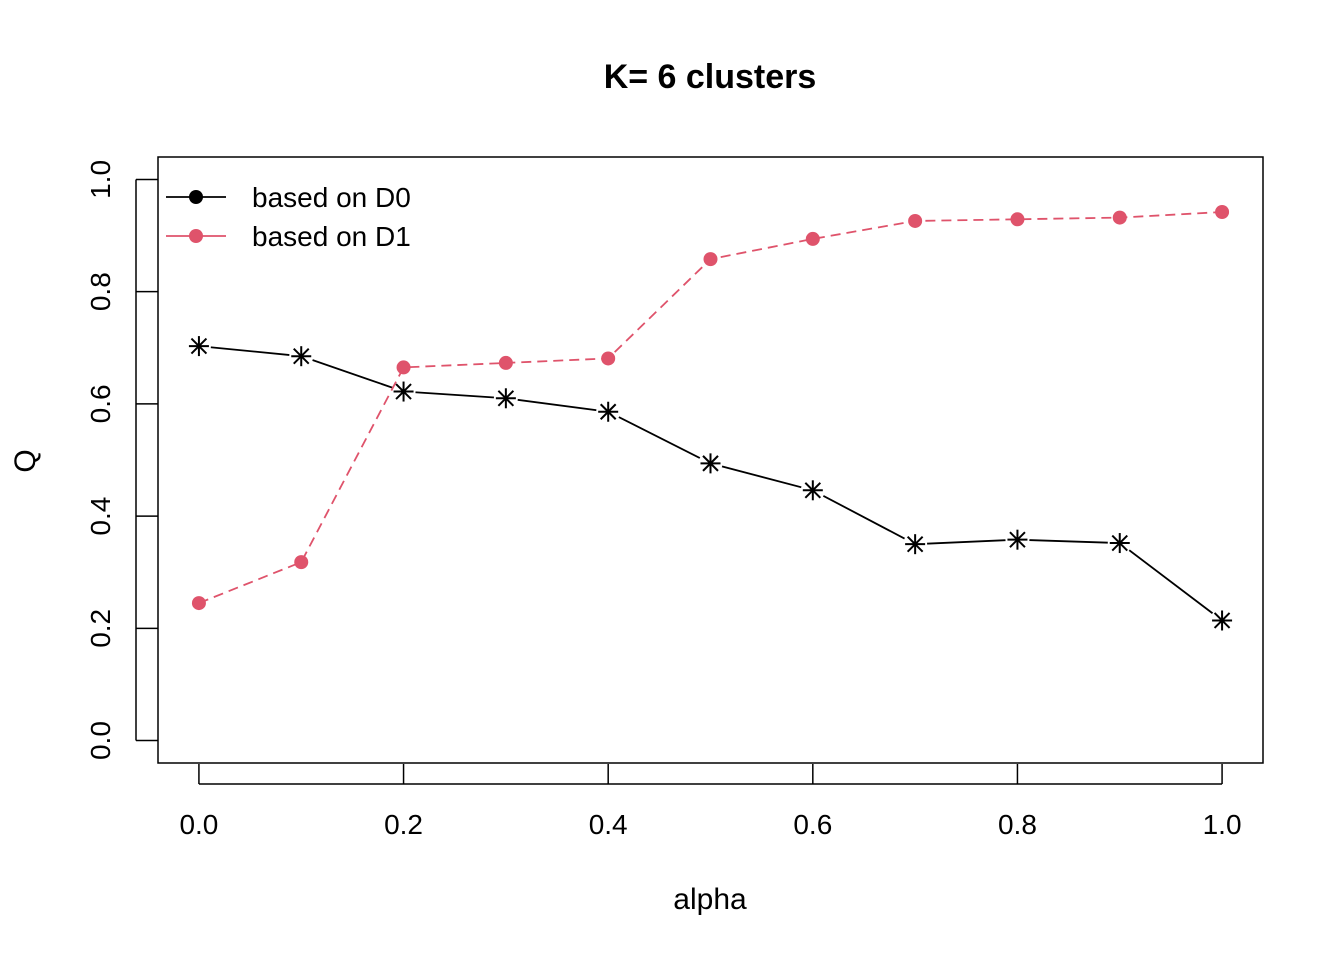 The width and height of the screenshot is (1344, 965). What do you see at coordinates (100, 291) in the screenshot?
I see `y-tick-label: 0.8` at bounding box center [100, 291].